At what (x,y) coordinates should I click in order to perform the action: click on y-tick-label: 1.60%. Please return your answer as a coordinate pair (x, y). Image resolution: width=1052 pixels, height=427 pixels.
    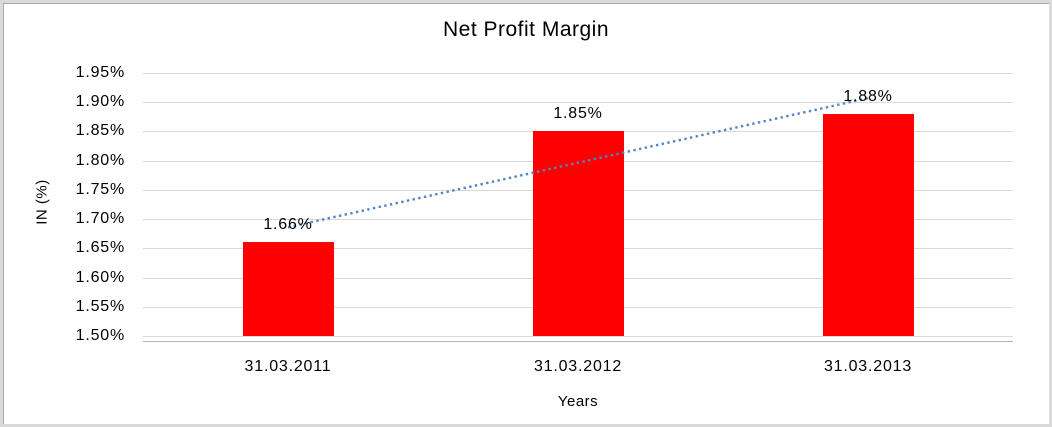
    Looking at the image, I should click on (100, 277).